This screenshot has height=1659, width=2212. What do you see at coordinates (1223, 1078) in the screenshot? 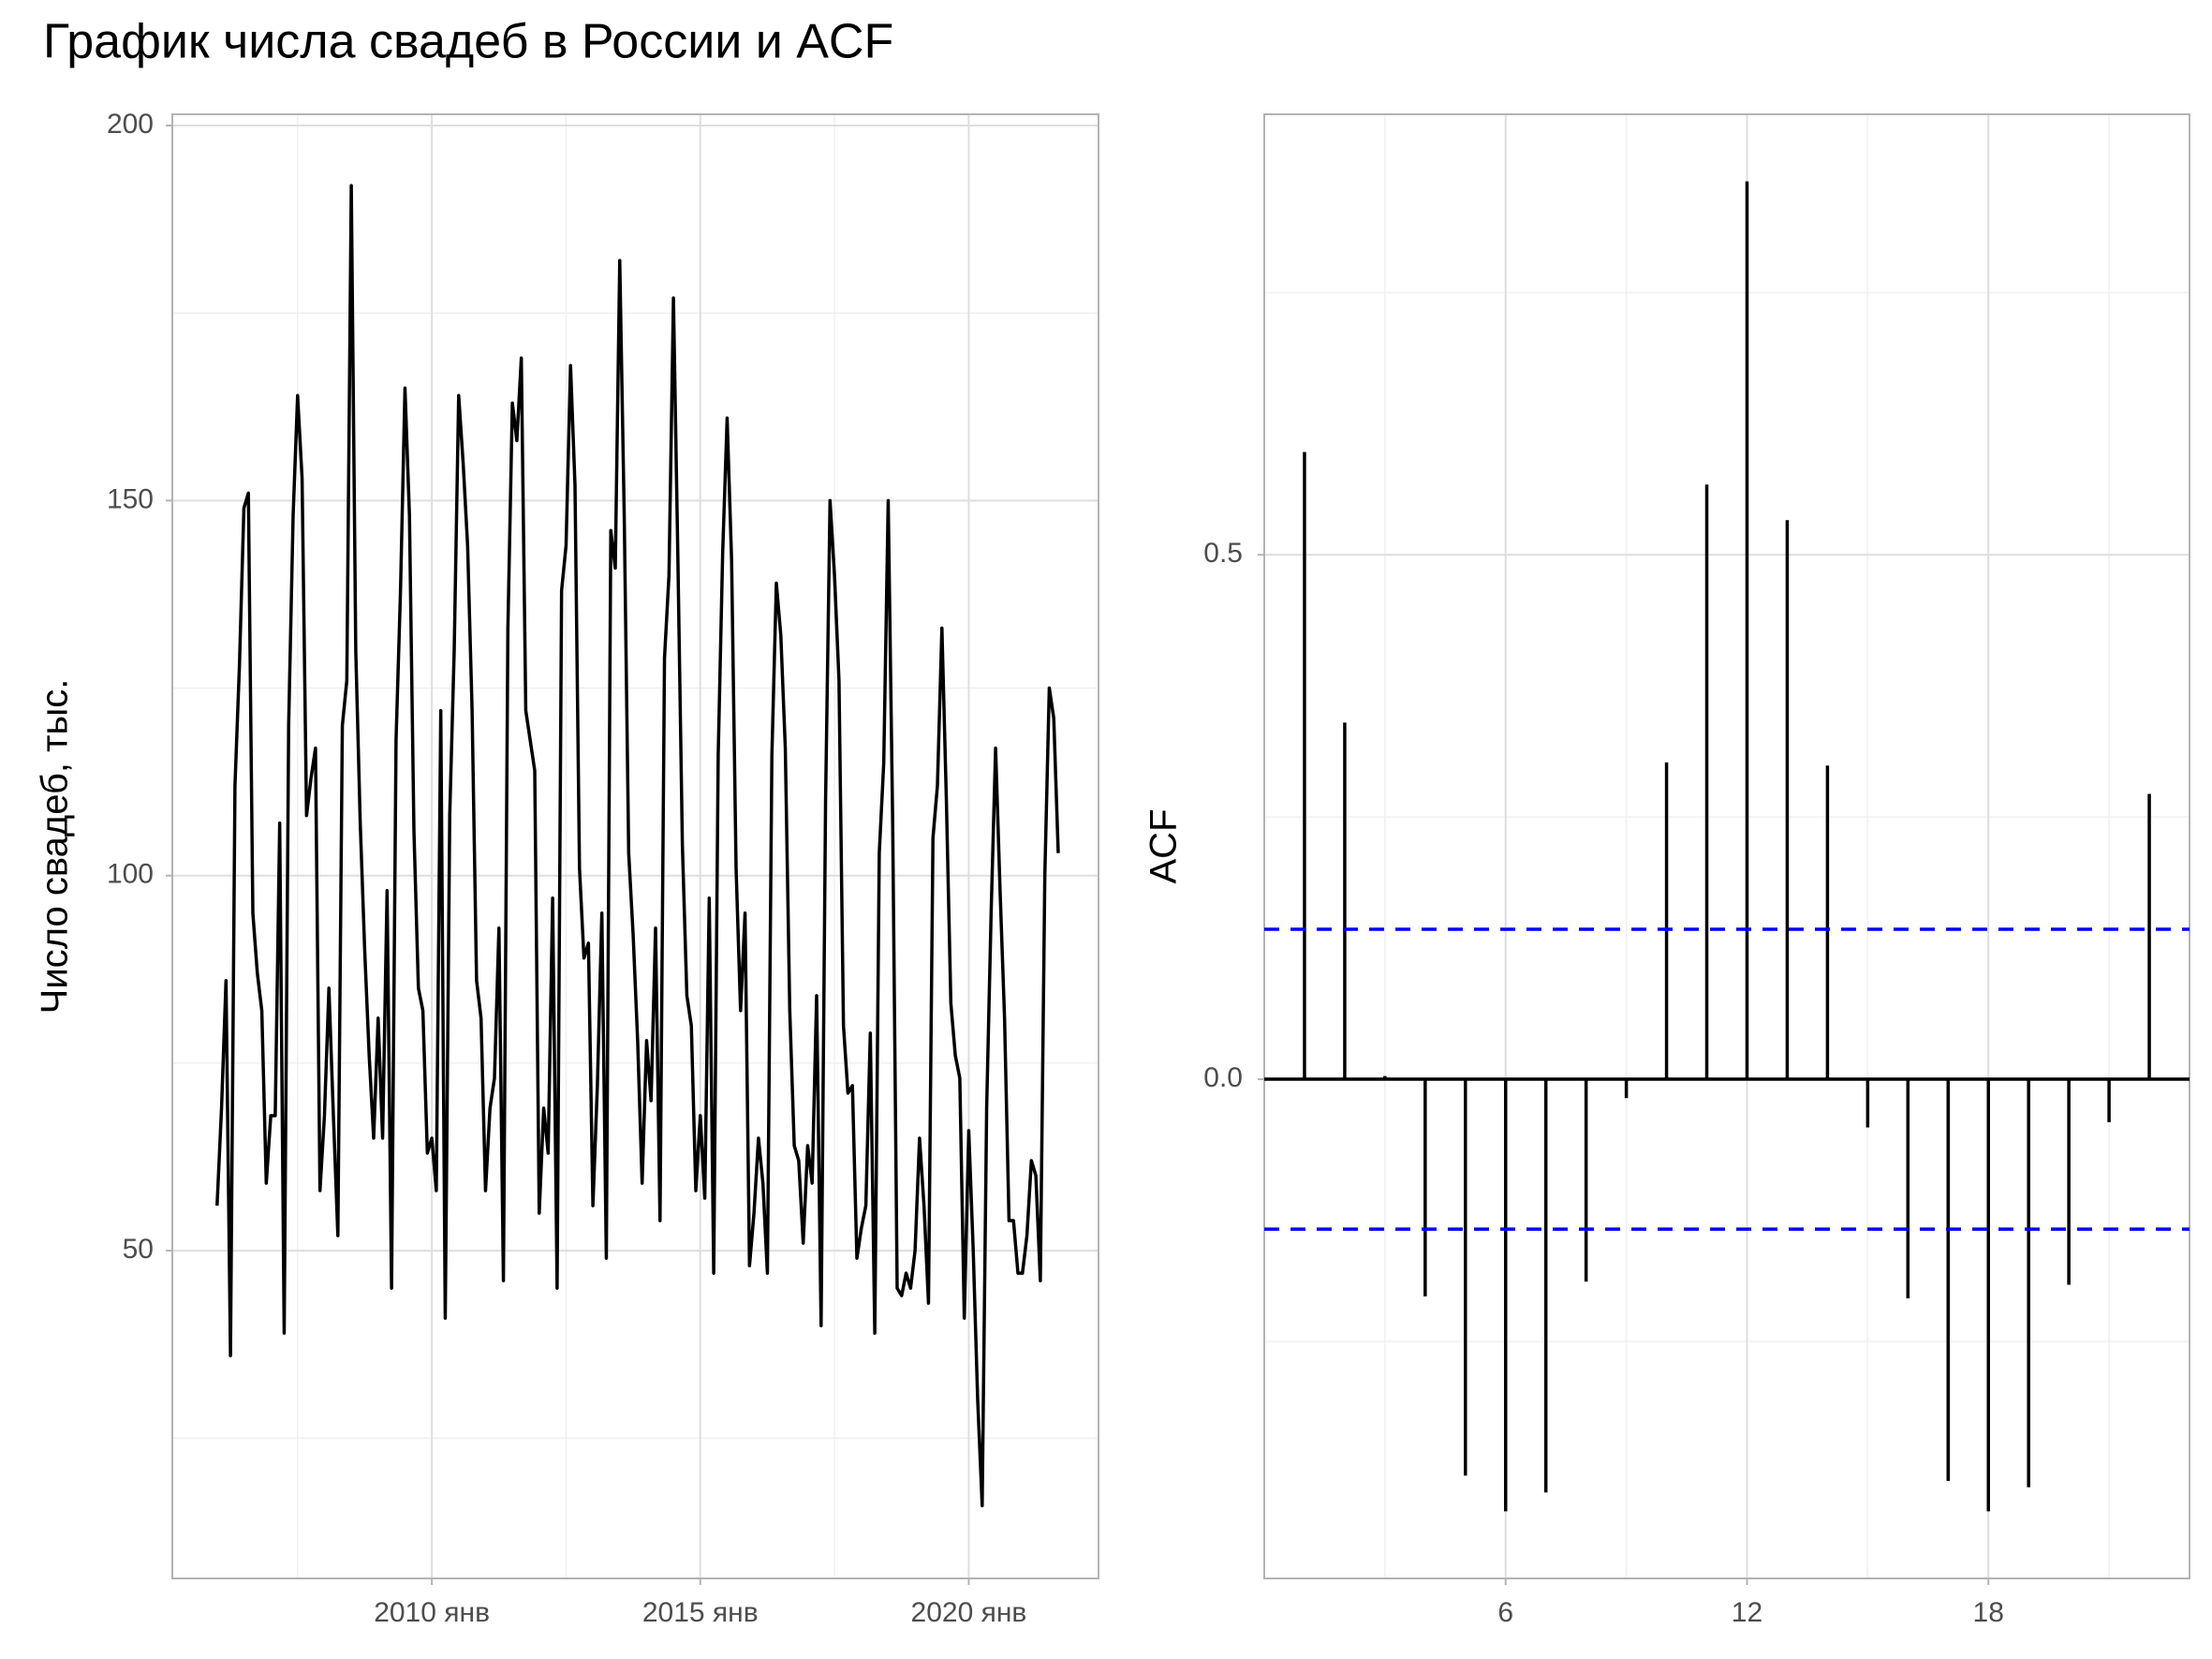
I see `y-tick-label: 0.0` at bounding box center [1223, 1078].